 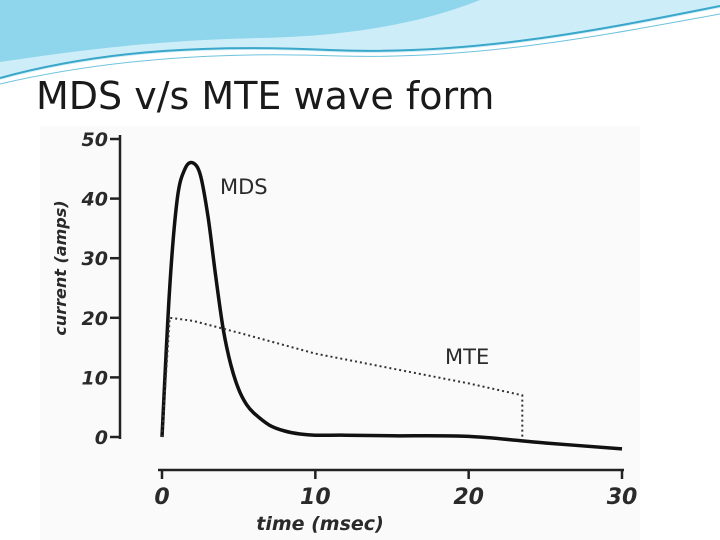 What do you see at coordinates (94, 200) in the screenshot?
I see `y-tick-label: 40` at bounding box center [94, 200].